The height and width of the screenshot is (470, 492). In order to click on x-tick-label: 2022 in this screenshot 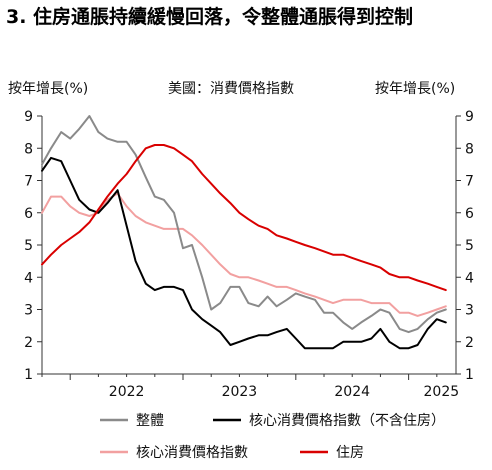, I will do `click(127, 392)`.